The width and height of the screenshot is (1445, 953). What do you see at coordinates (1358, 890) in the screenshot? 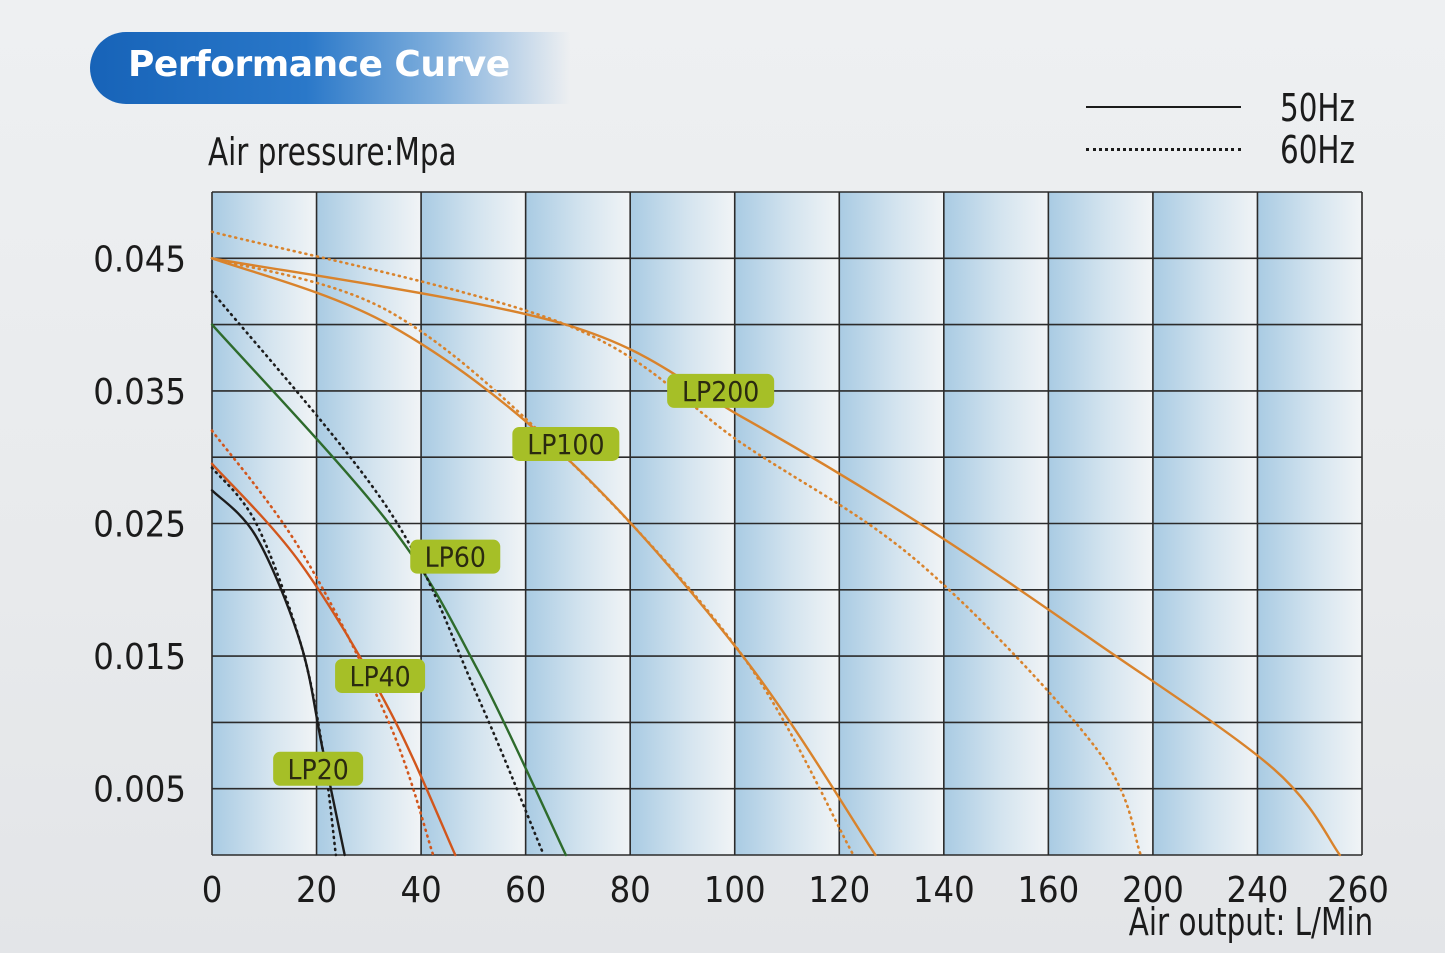
I see `x-tick-label: 260` at bounding box center [1358, 890].